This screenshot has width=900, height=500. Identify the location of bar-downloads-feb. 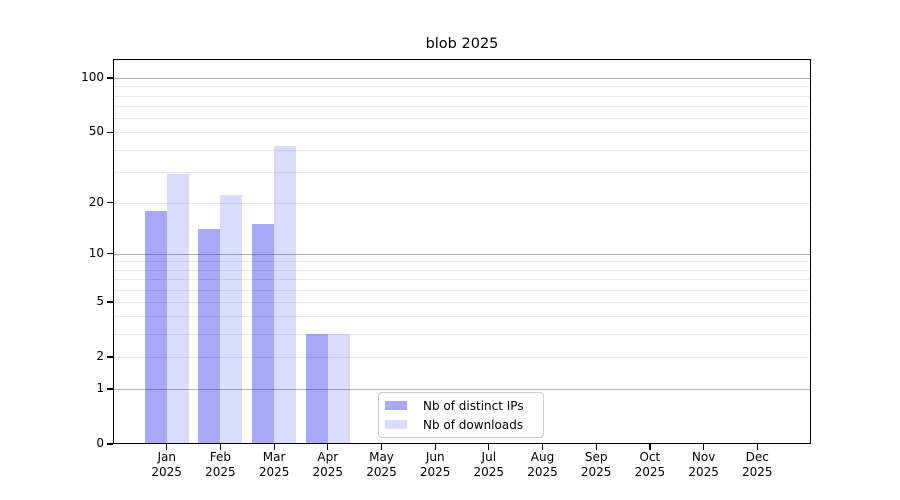
(231, 319).